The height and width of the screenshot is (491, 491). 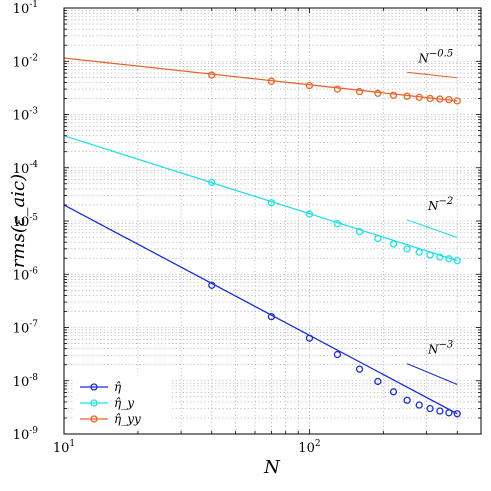 I want to click on y-tick-label: 10⁻¹, so click(x=25, y=8).